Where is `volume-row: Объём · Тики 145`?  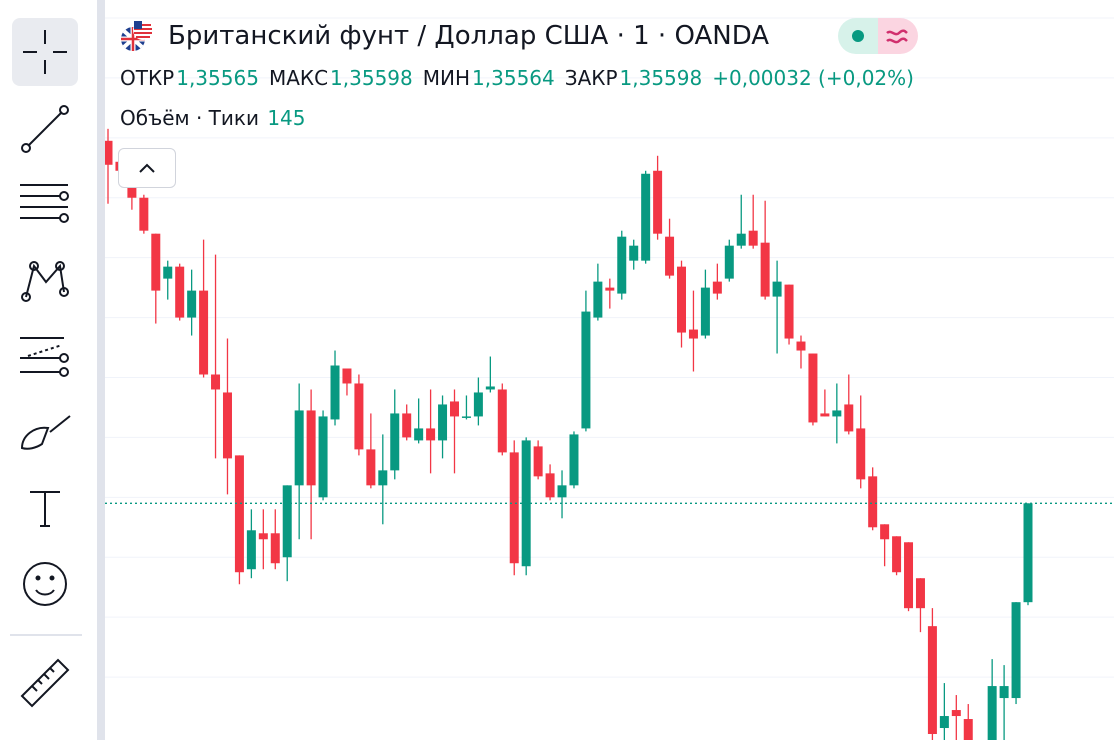
volume-row: Объём · Тики 145 is located at coordinates (522, 118).